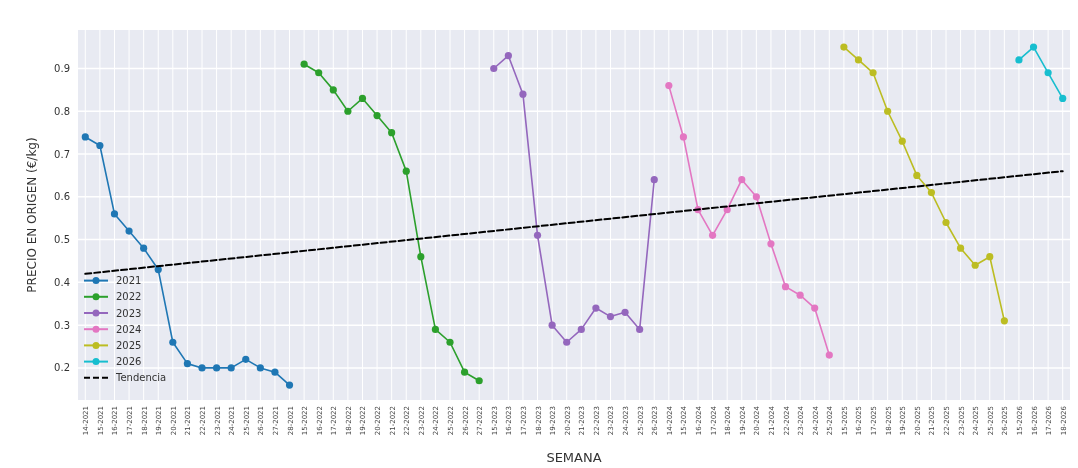  Describe the element at coordinates (62, 111) in the screenshot. I see `y-tick-label: 0.8` at that location.